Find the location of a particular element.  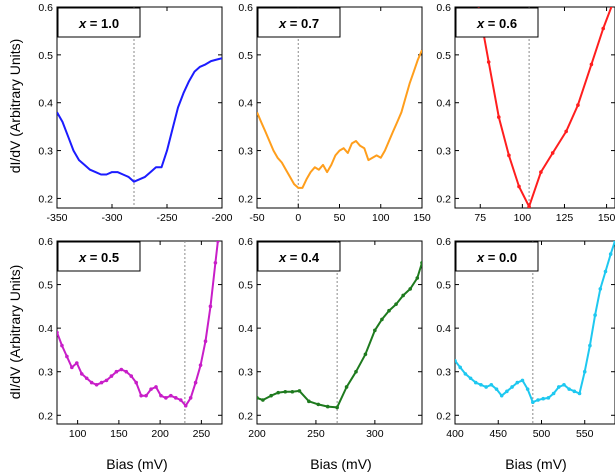

x-axis-title-right: Bias (mV) is located at coordinates (535, 464).